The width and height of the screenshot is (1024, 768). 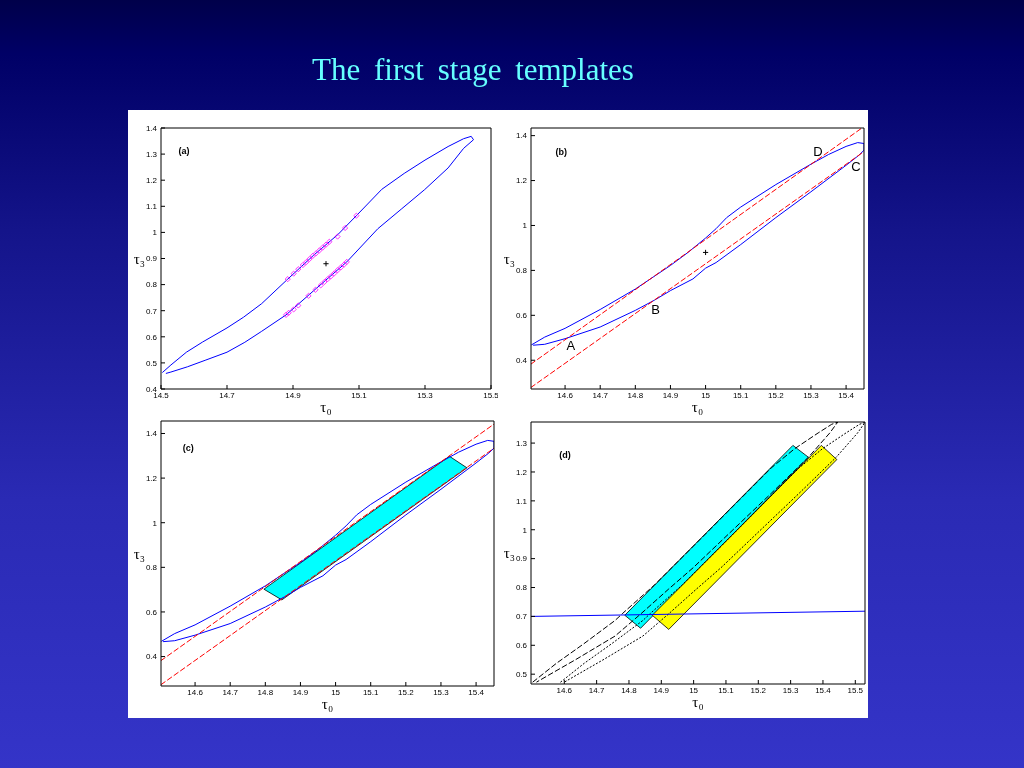 I want to click on annotation: A, so click(x=571, y=346).